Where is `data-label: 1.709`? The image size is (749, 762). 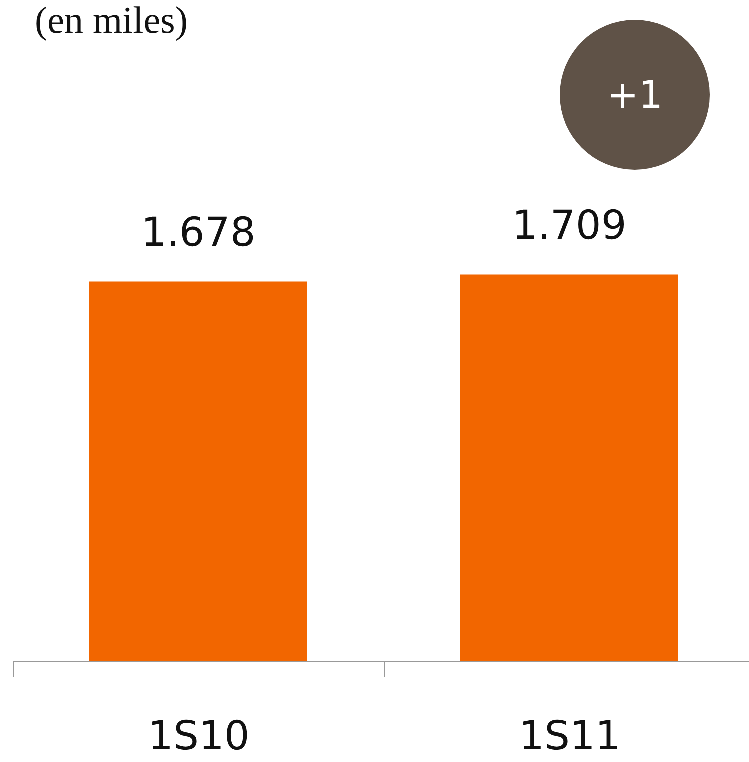
data-label: 1.709 is located at coordinates (569, 225).